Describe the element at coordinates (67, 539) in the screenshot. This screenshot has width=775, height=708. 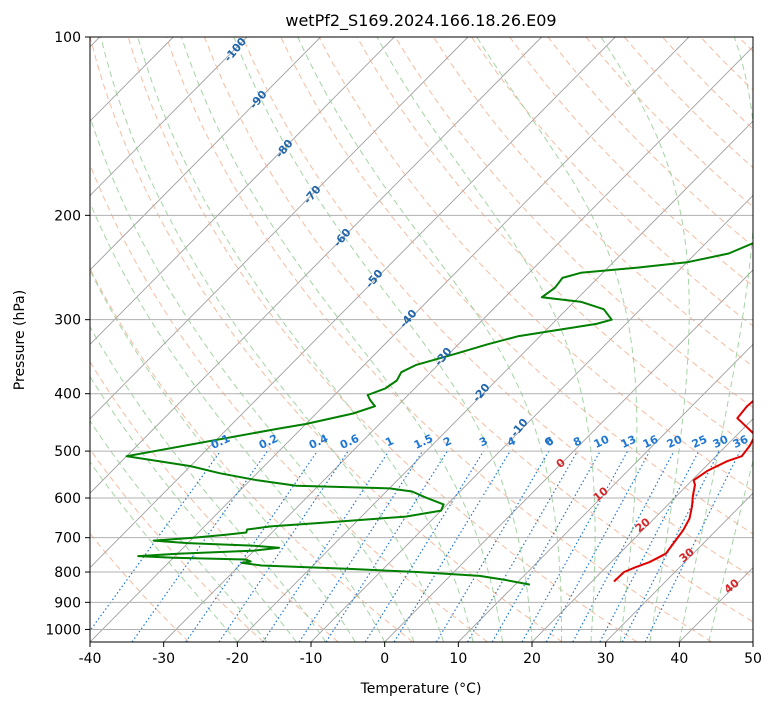
I see `y-tick-label: 700` at that location.